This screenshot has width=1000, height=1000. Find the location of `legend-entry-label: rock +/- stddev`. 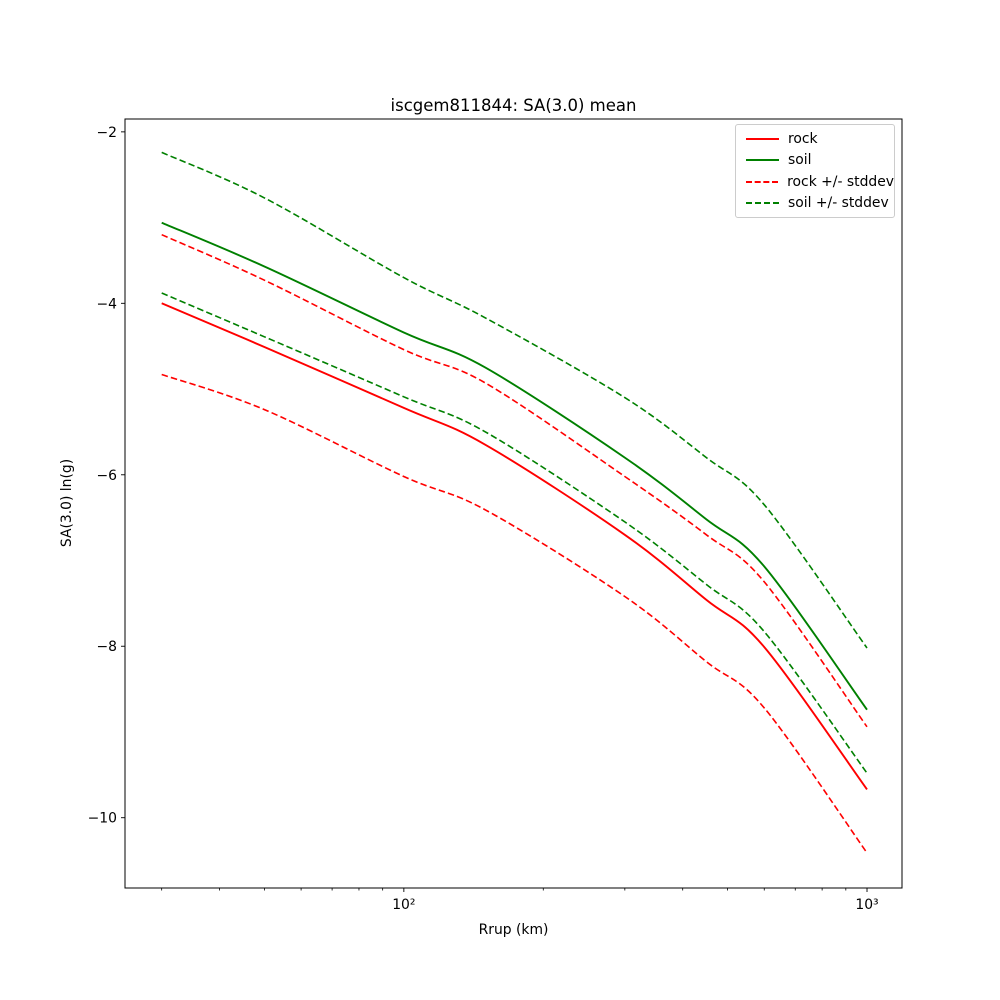

legend-entry-label: rock +/- stddev is located at coordinates (840, 181).